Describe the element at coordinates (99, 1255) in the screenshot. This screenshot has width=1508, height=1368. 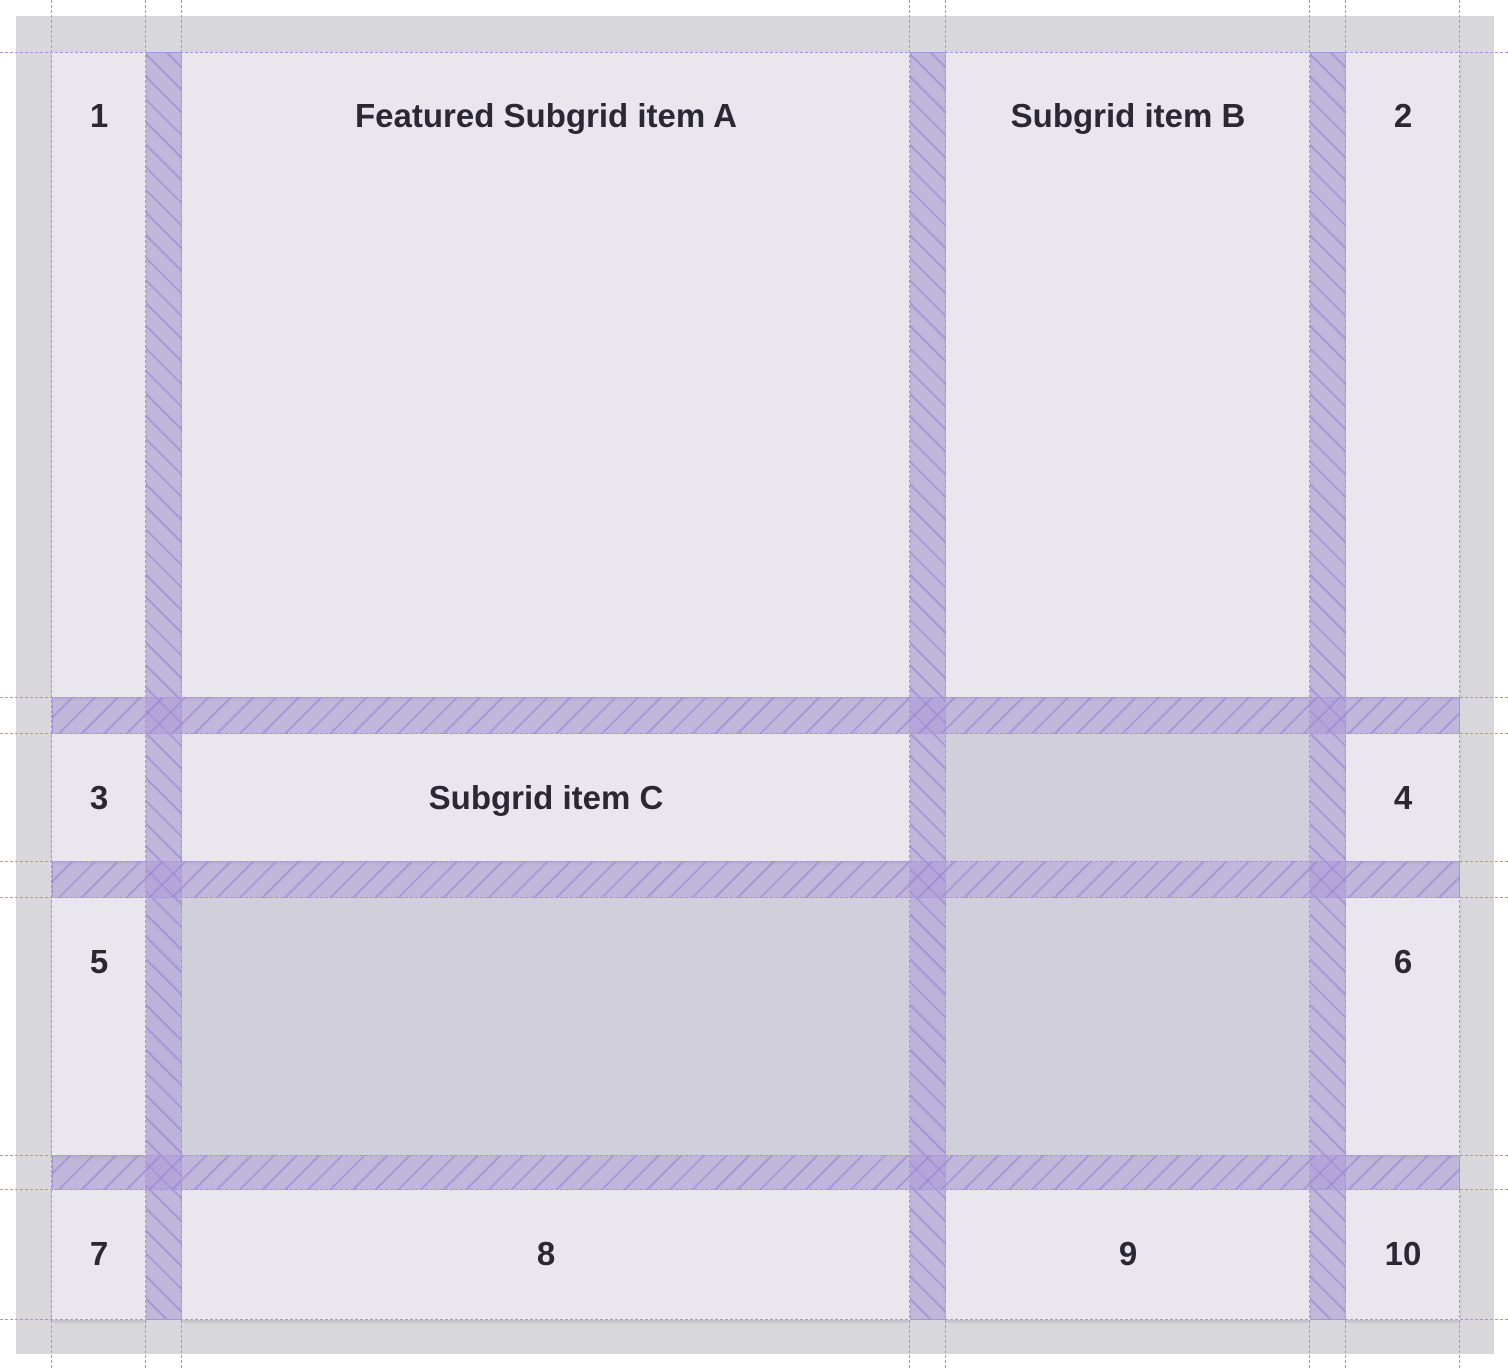
I see `grid-item-7: 7` at that location.